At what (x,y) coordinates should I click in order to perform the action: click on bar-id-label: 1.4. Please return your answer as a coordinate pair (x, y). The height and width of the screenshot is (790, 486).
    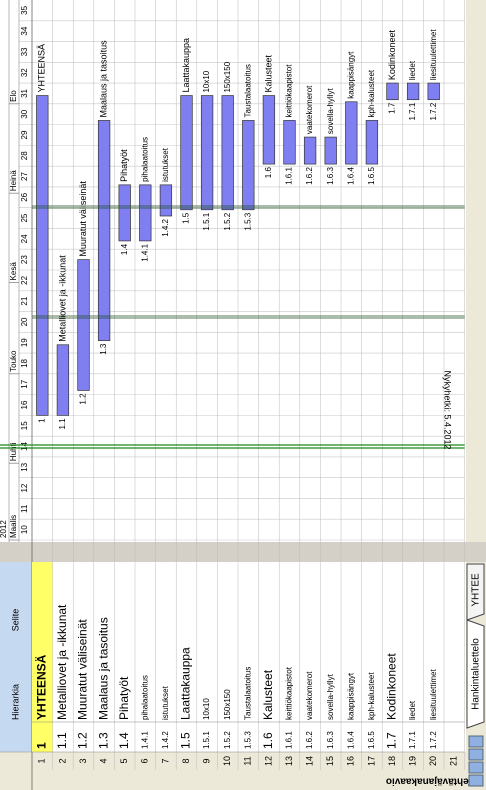
    Looking at the image, I should click on (124, 249).